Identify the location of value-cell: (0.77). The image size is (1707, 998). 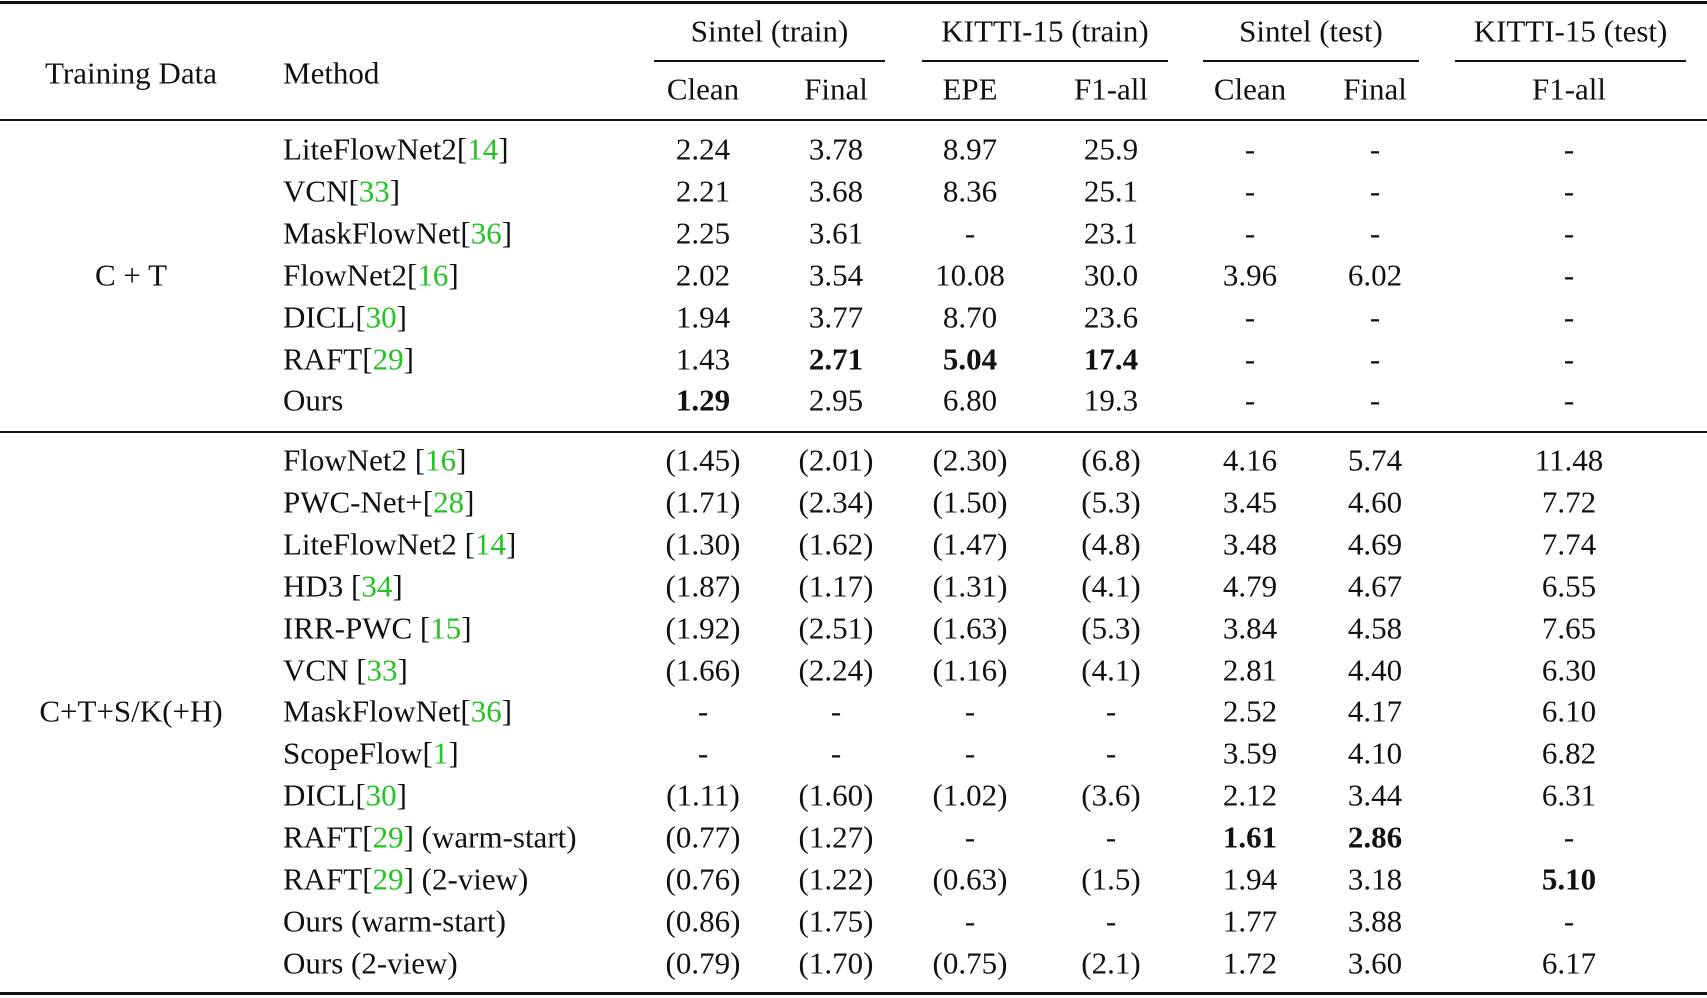
(703, 837).